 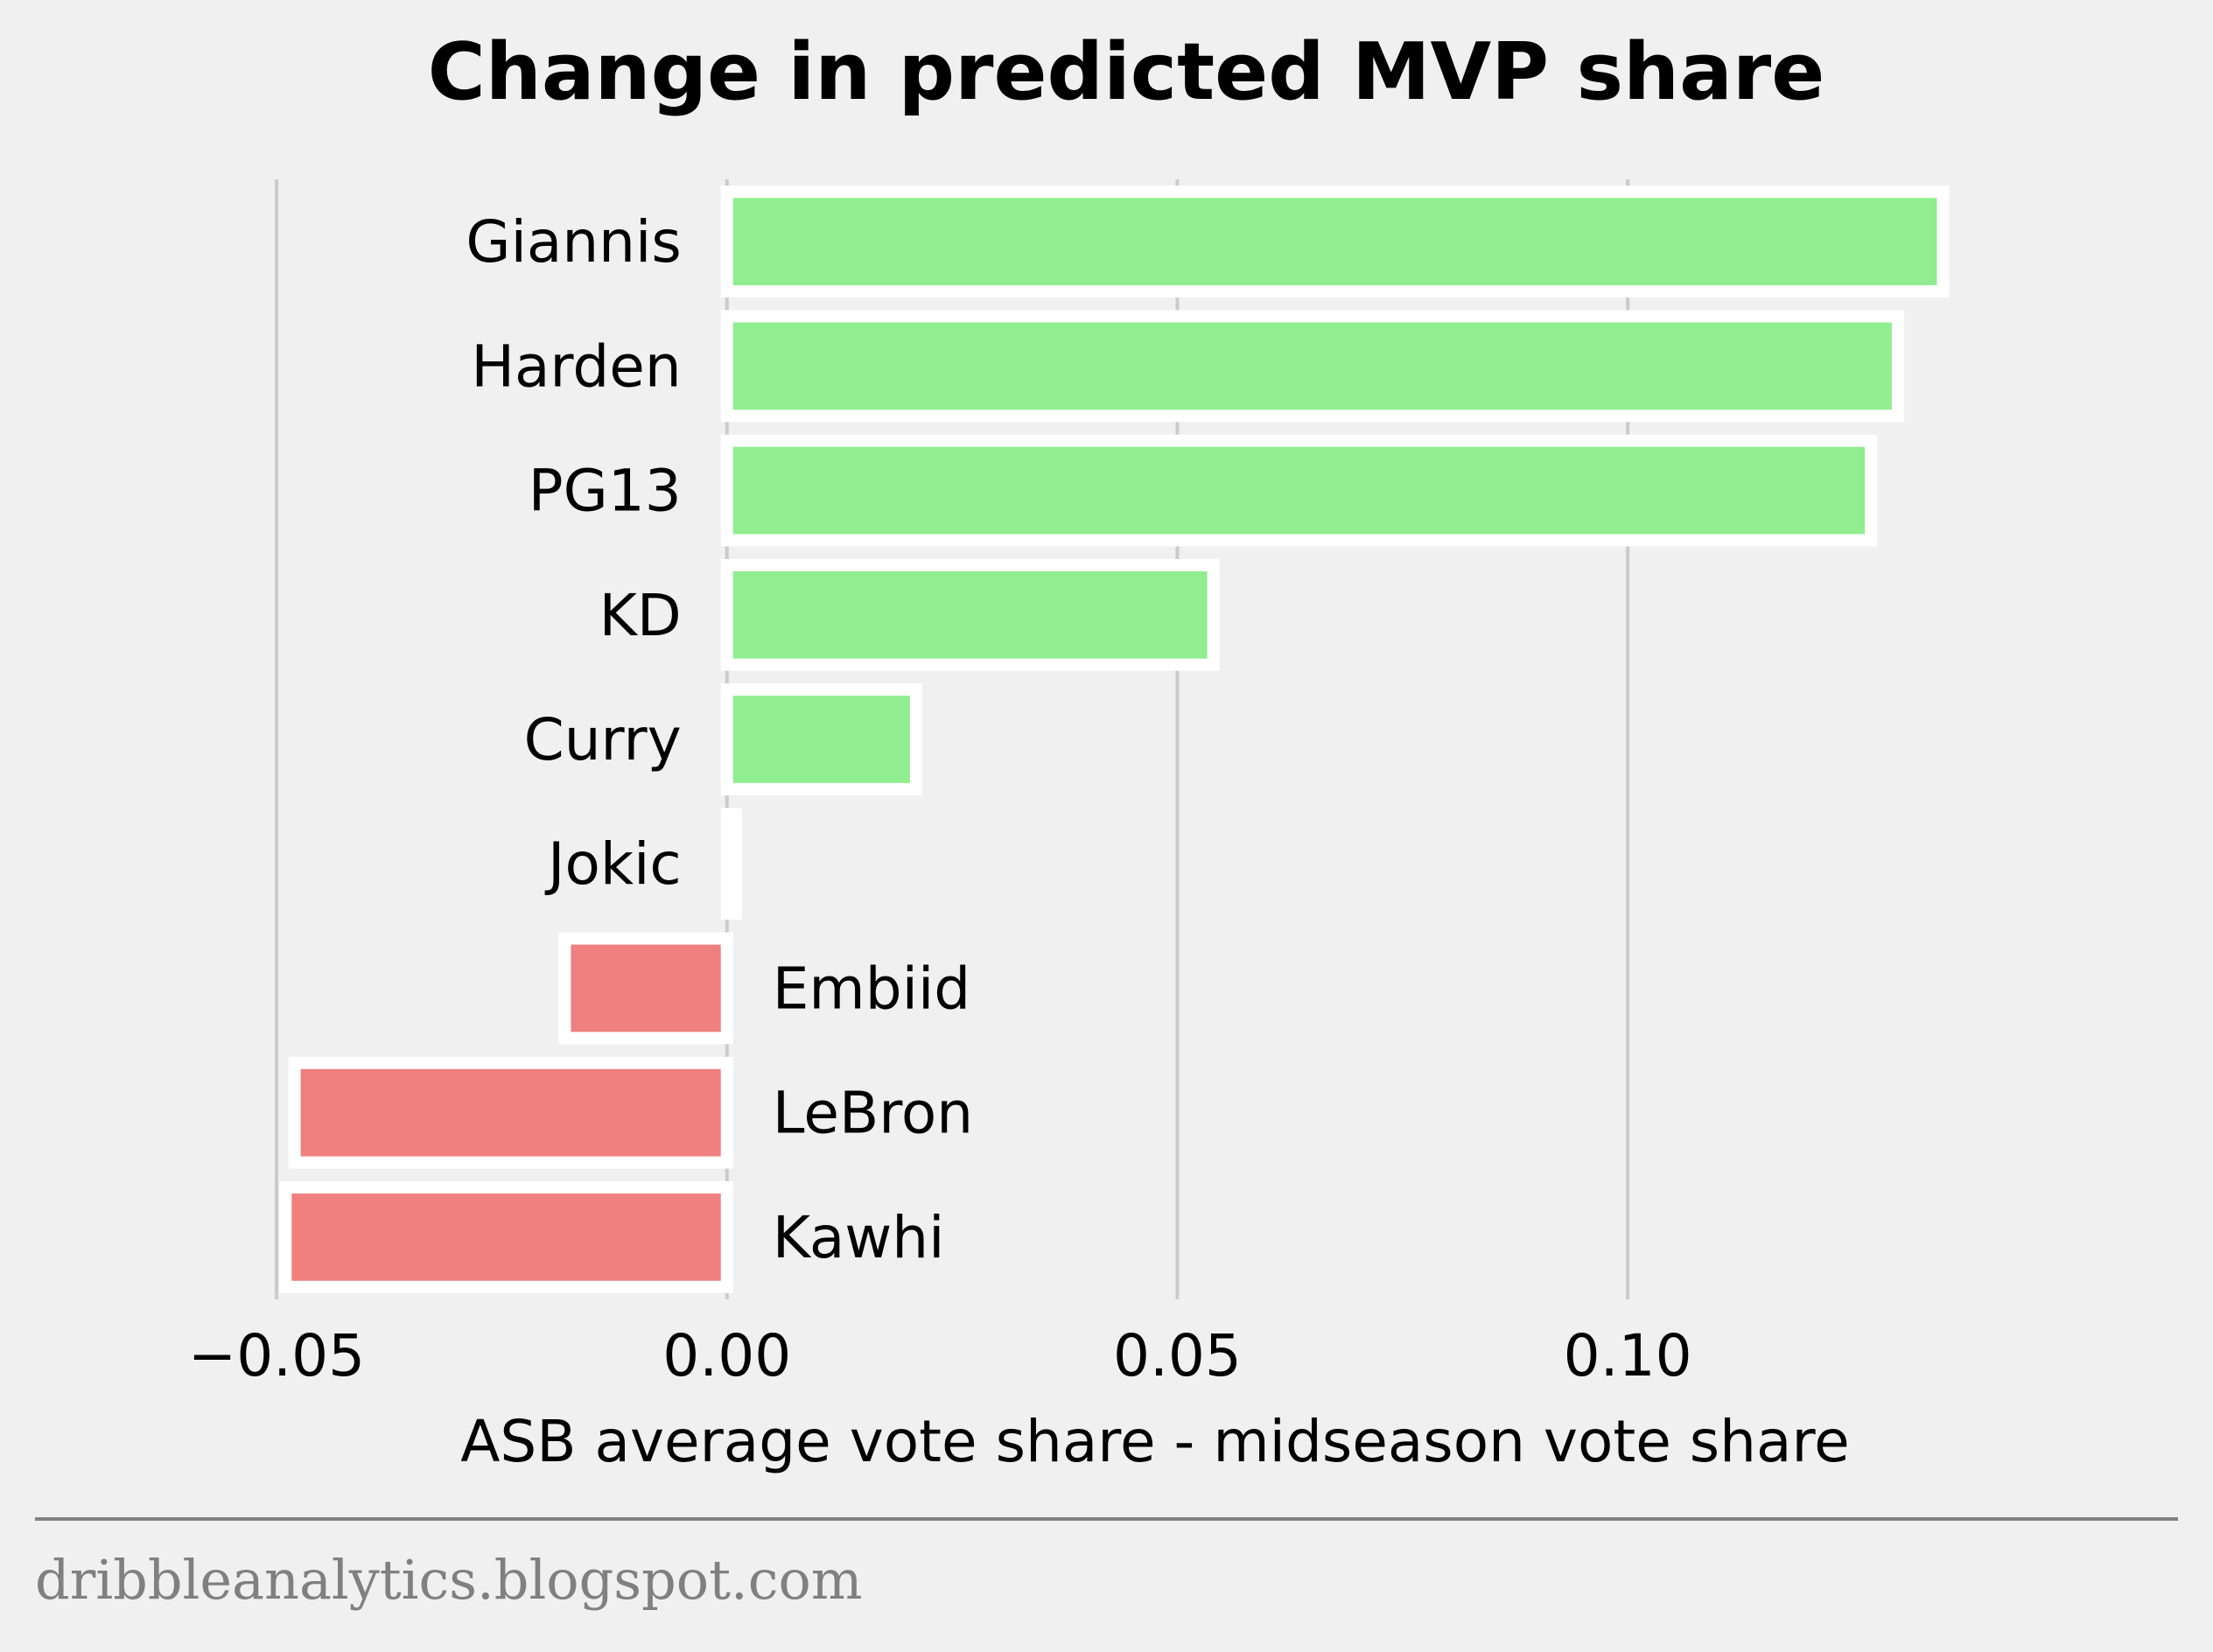 I want to click on category-label-lebron: LeBron, so click(x=873, y=1113).